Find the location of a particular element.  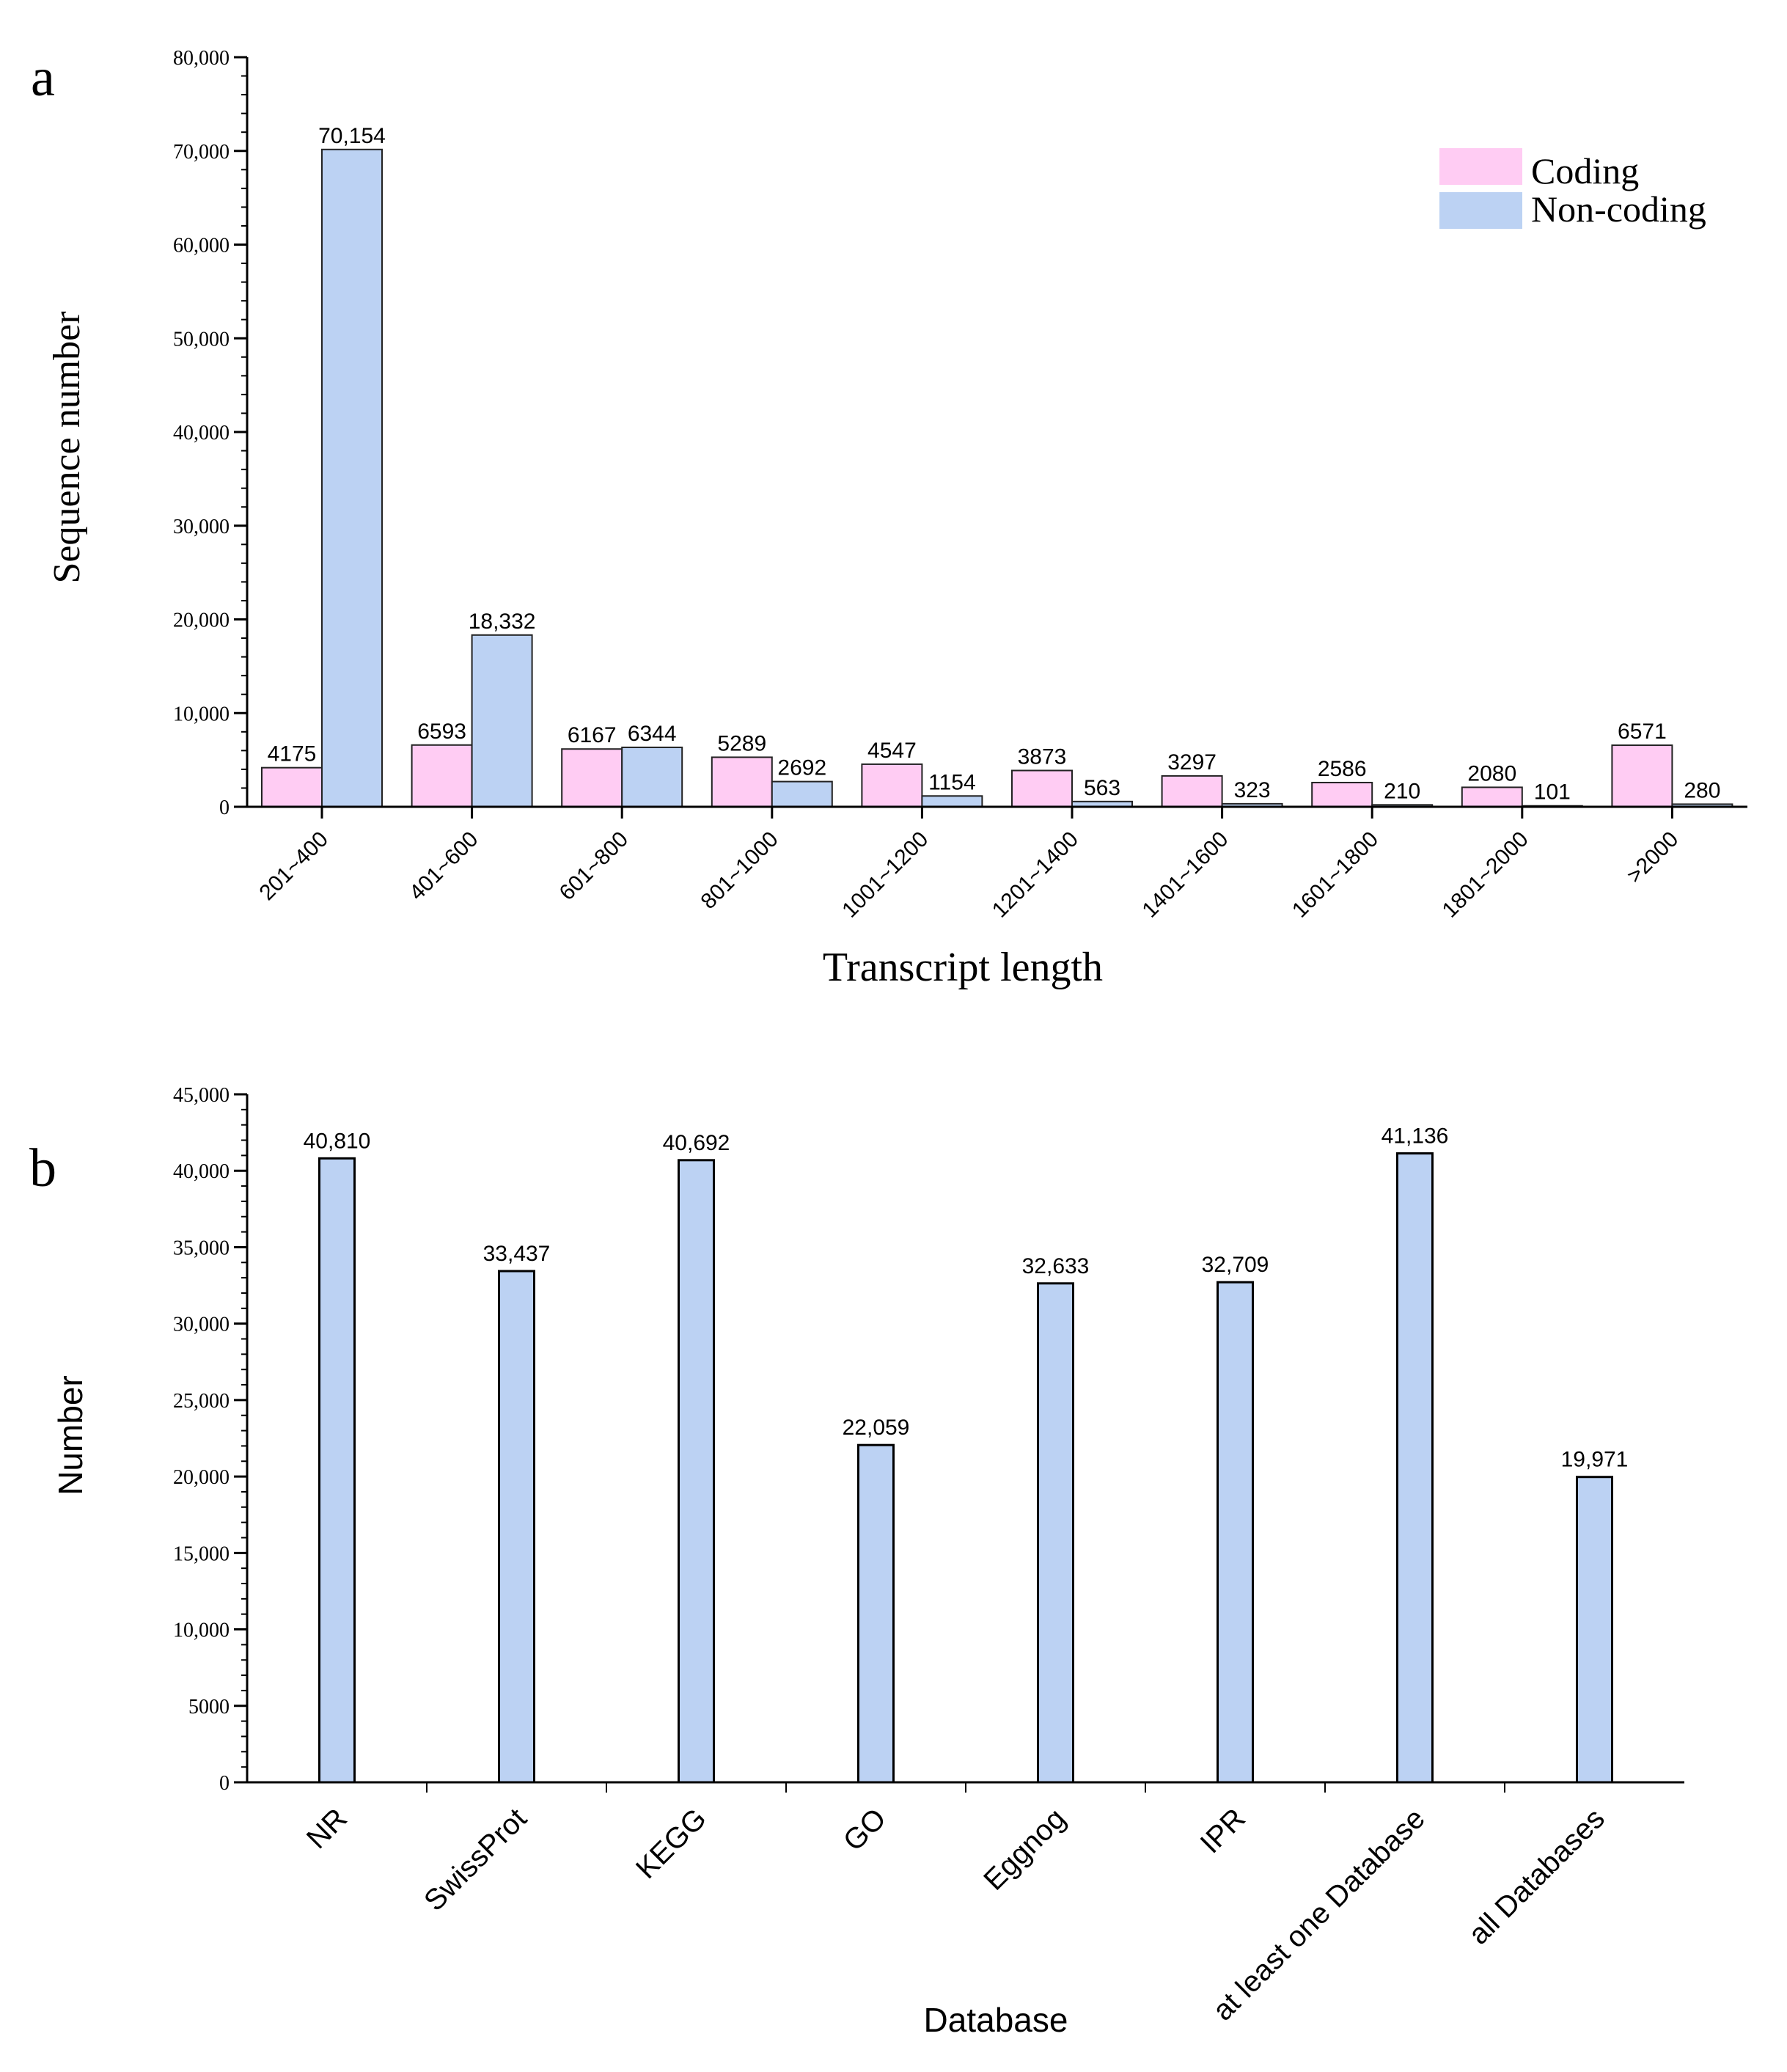

bar-value-label: 32,709 is located at coordinates (1235, 1265).